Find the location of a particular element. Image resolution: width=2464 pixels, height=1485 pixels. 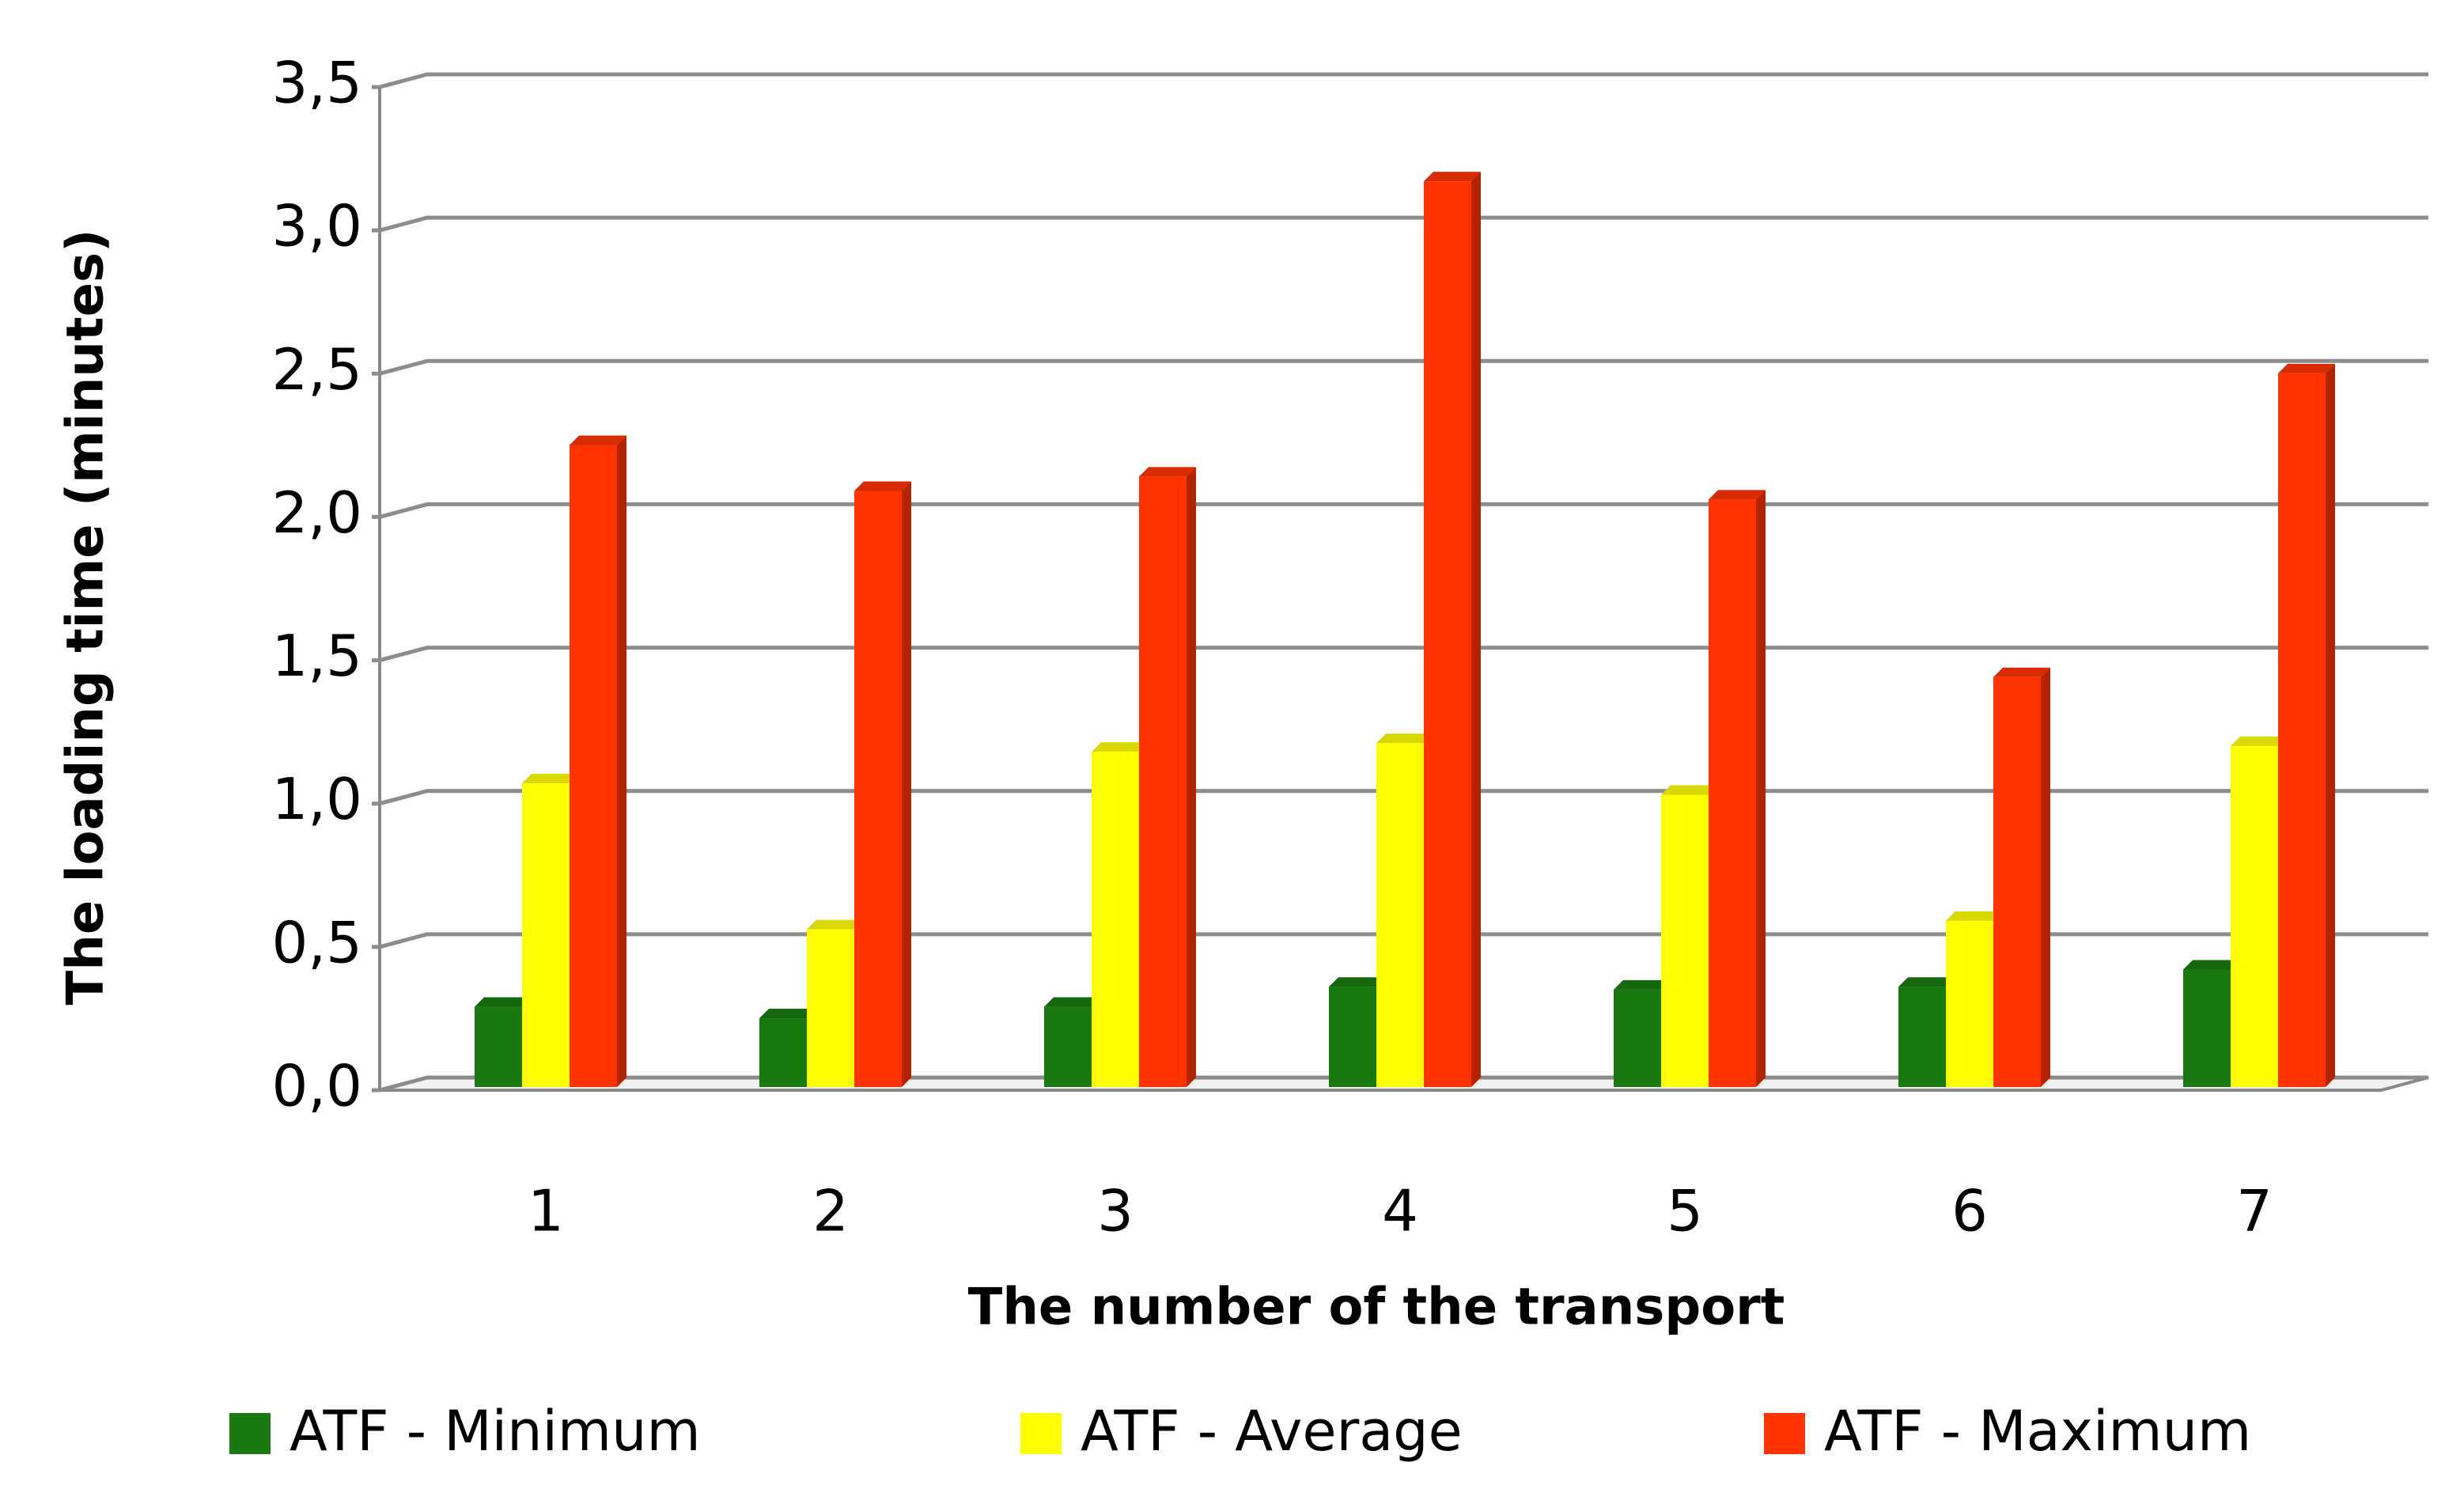

y-tick-label: 3,0 is located at coordinates (316, 226).